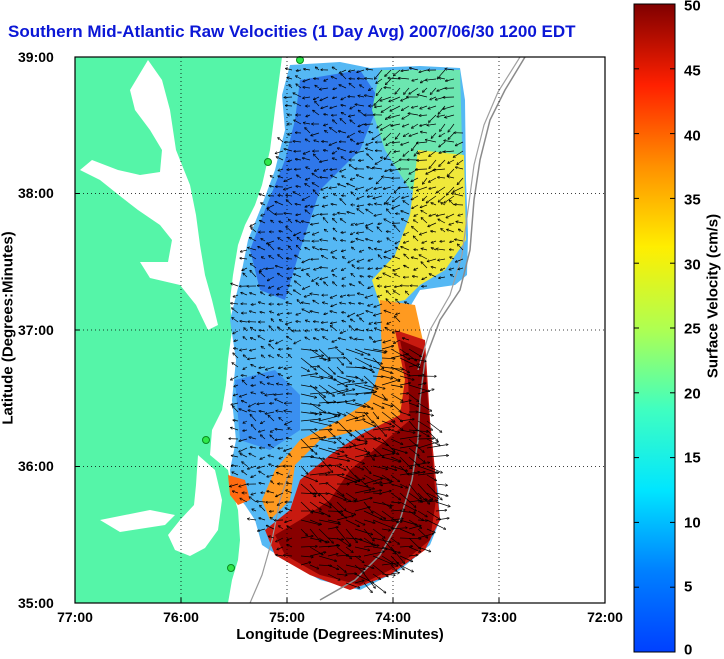 This screenshot has width=724, height=659. I want to click on y-tick-label: 39:00, so click(36, 57).